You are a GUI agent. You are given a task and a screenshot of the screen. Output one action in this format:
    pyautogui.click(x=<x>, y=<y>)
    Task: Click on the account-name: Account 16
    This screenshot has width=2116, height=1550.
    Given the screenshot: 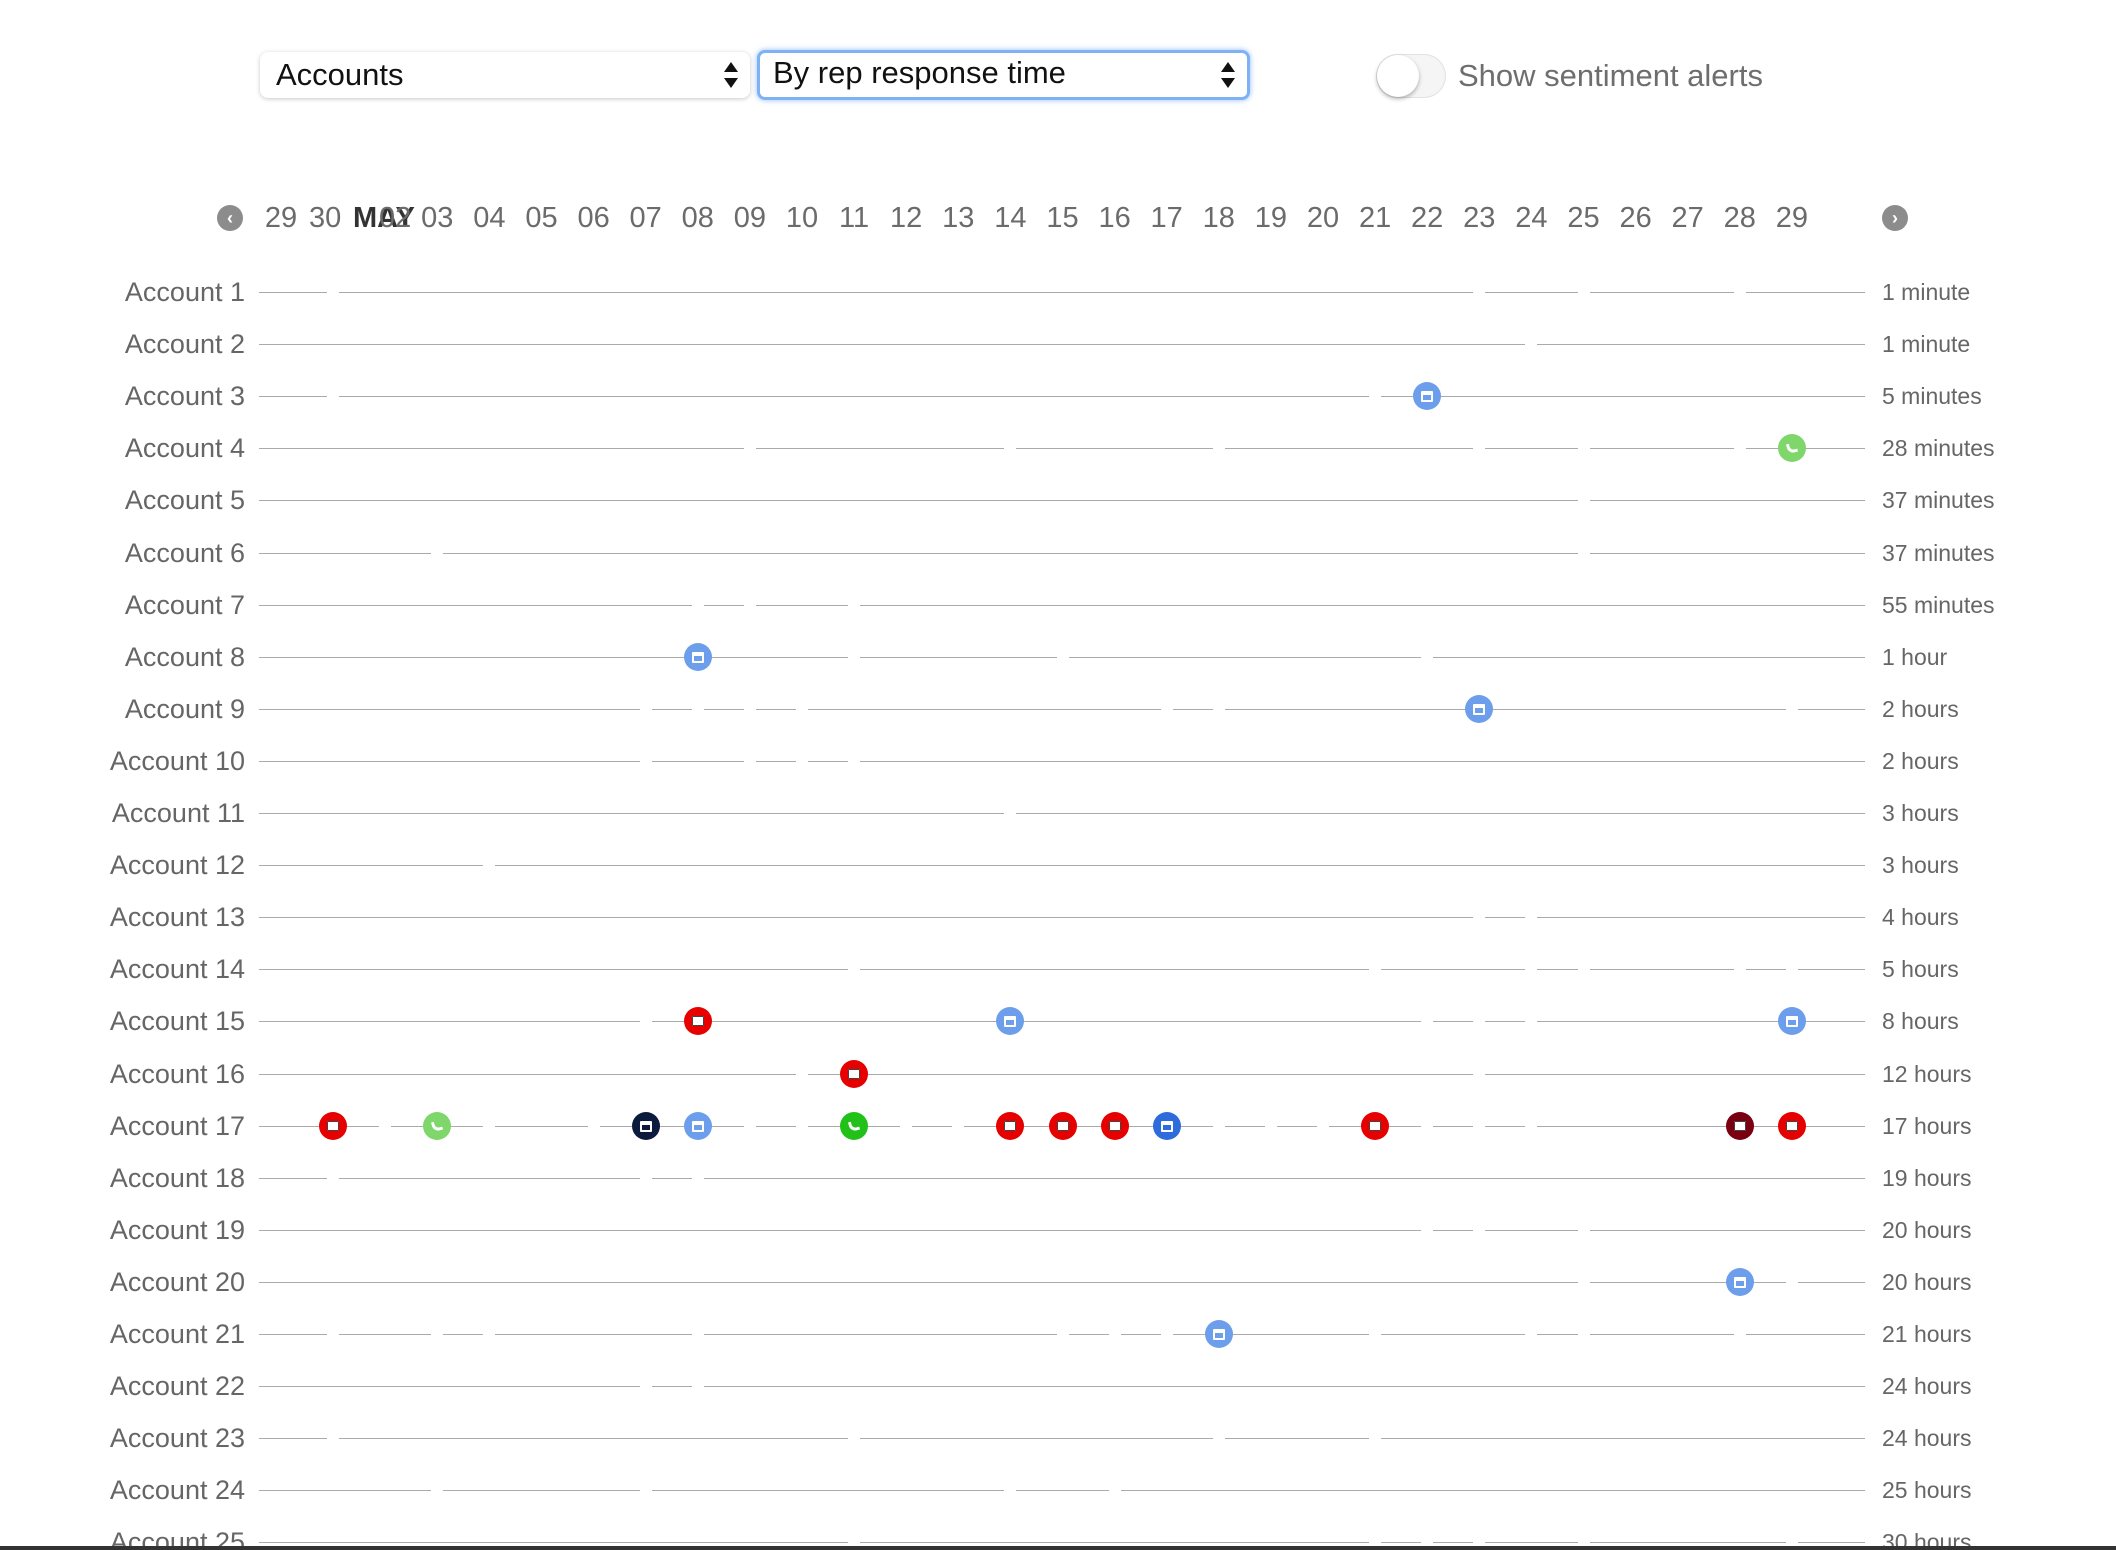 What is the action you would take?
    pyautogui.click(x=177, y=1073)
    